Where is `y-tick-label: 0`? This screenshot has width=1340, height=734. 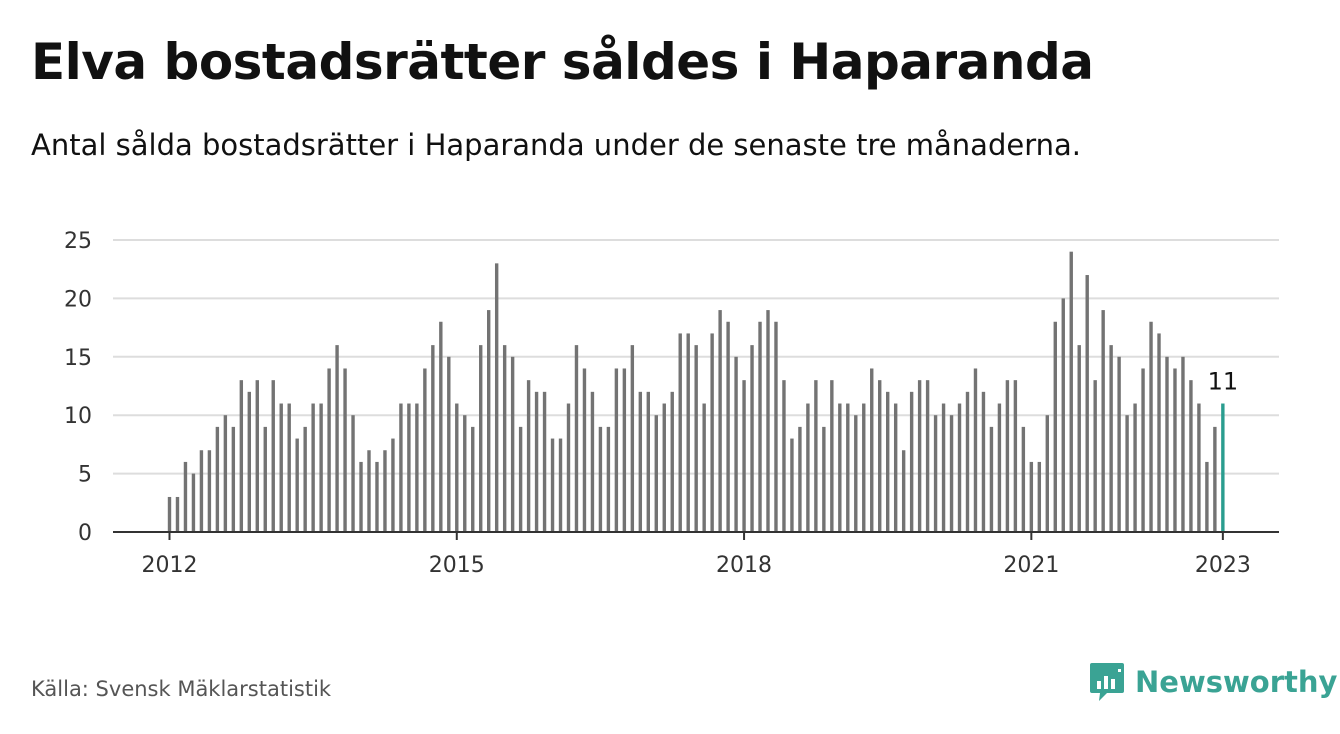
y-tick-label: 0 is located at coordinates (85, 533).